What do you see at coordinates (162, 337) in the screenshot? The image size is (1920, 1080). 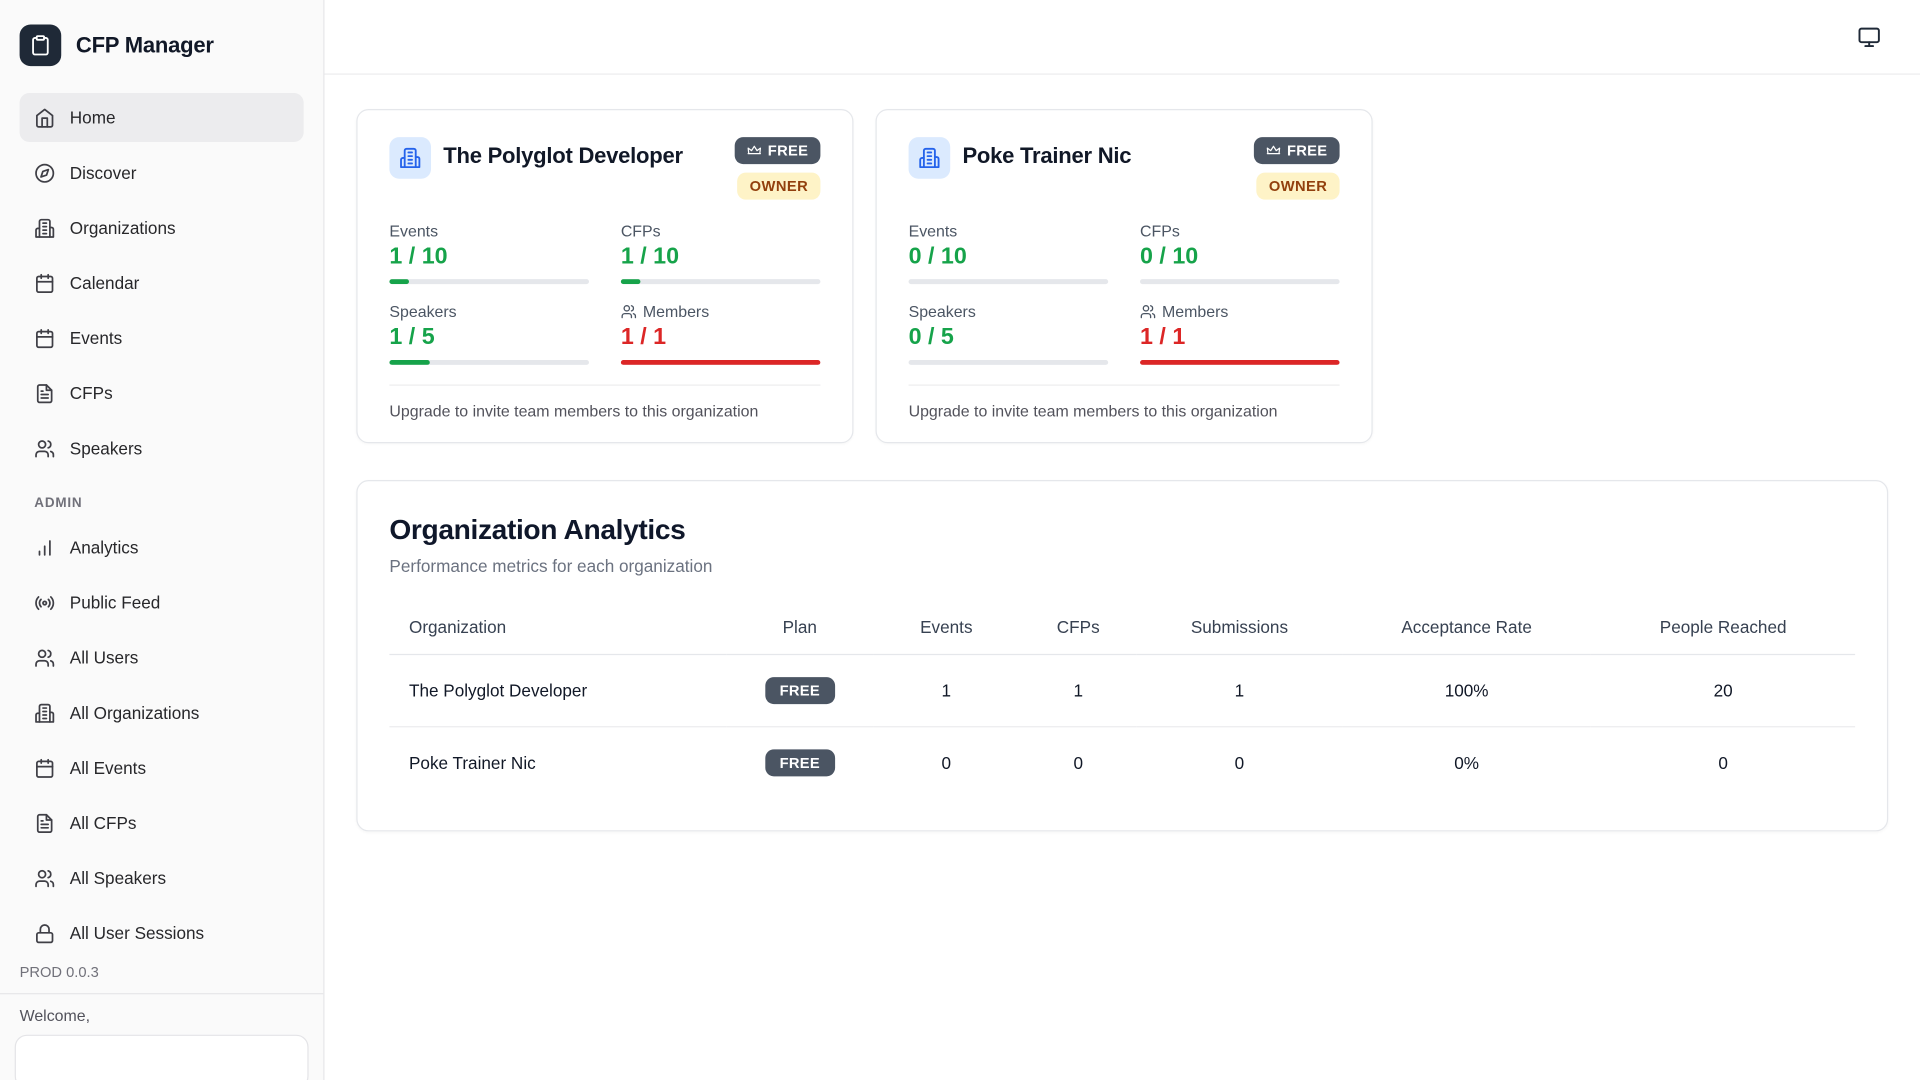 I see `sidebar-item-events: Events` at bounding box center [162, 337].